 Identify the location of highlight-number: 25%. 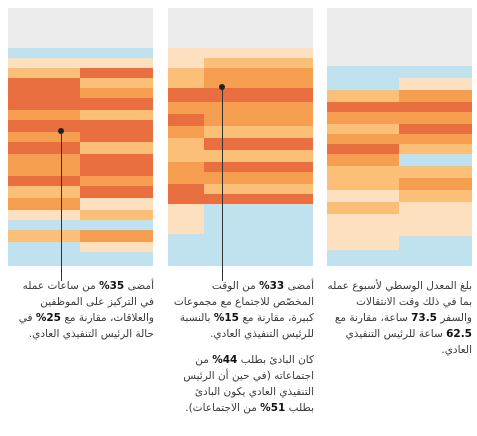
(48, 318).